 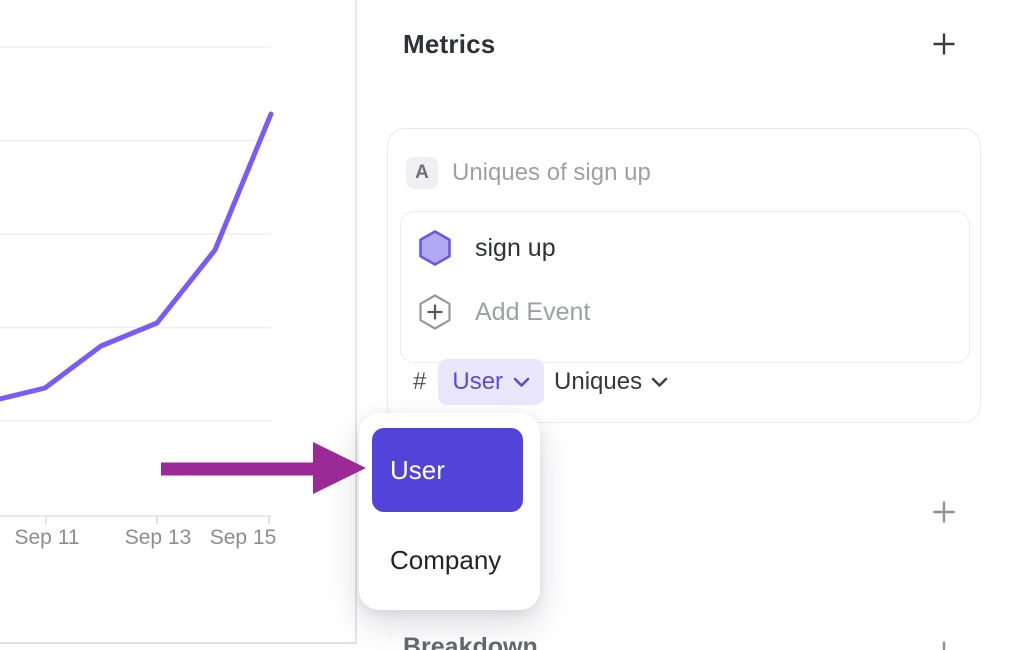 I want to click on hexagon-event-icon, so click(x=435, y=248).